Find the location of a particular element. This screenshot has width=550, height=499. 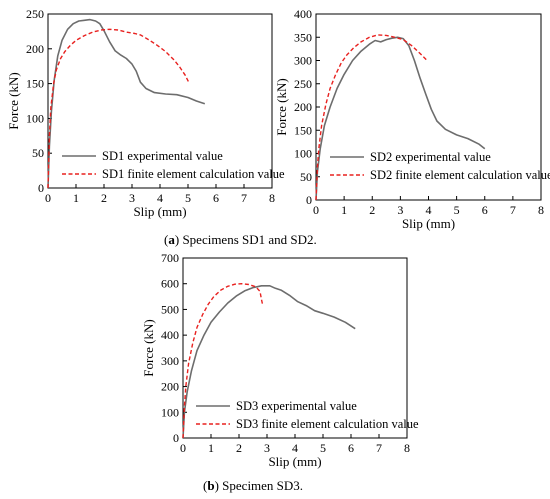

y-tick-label: 350 is located at coordinates (303, 37).